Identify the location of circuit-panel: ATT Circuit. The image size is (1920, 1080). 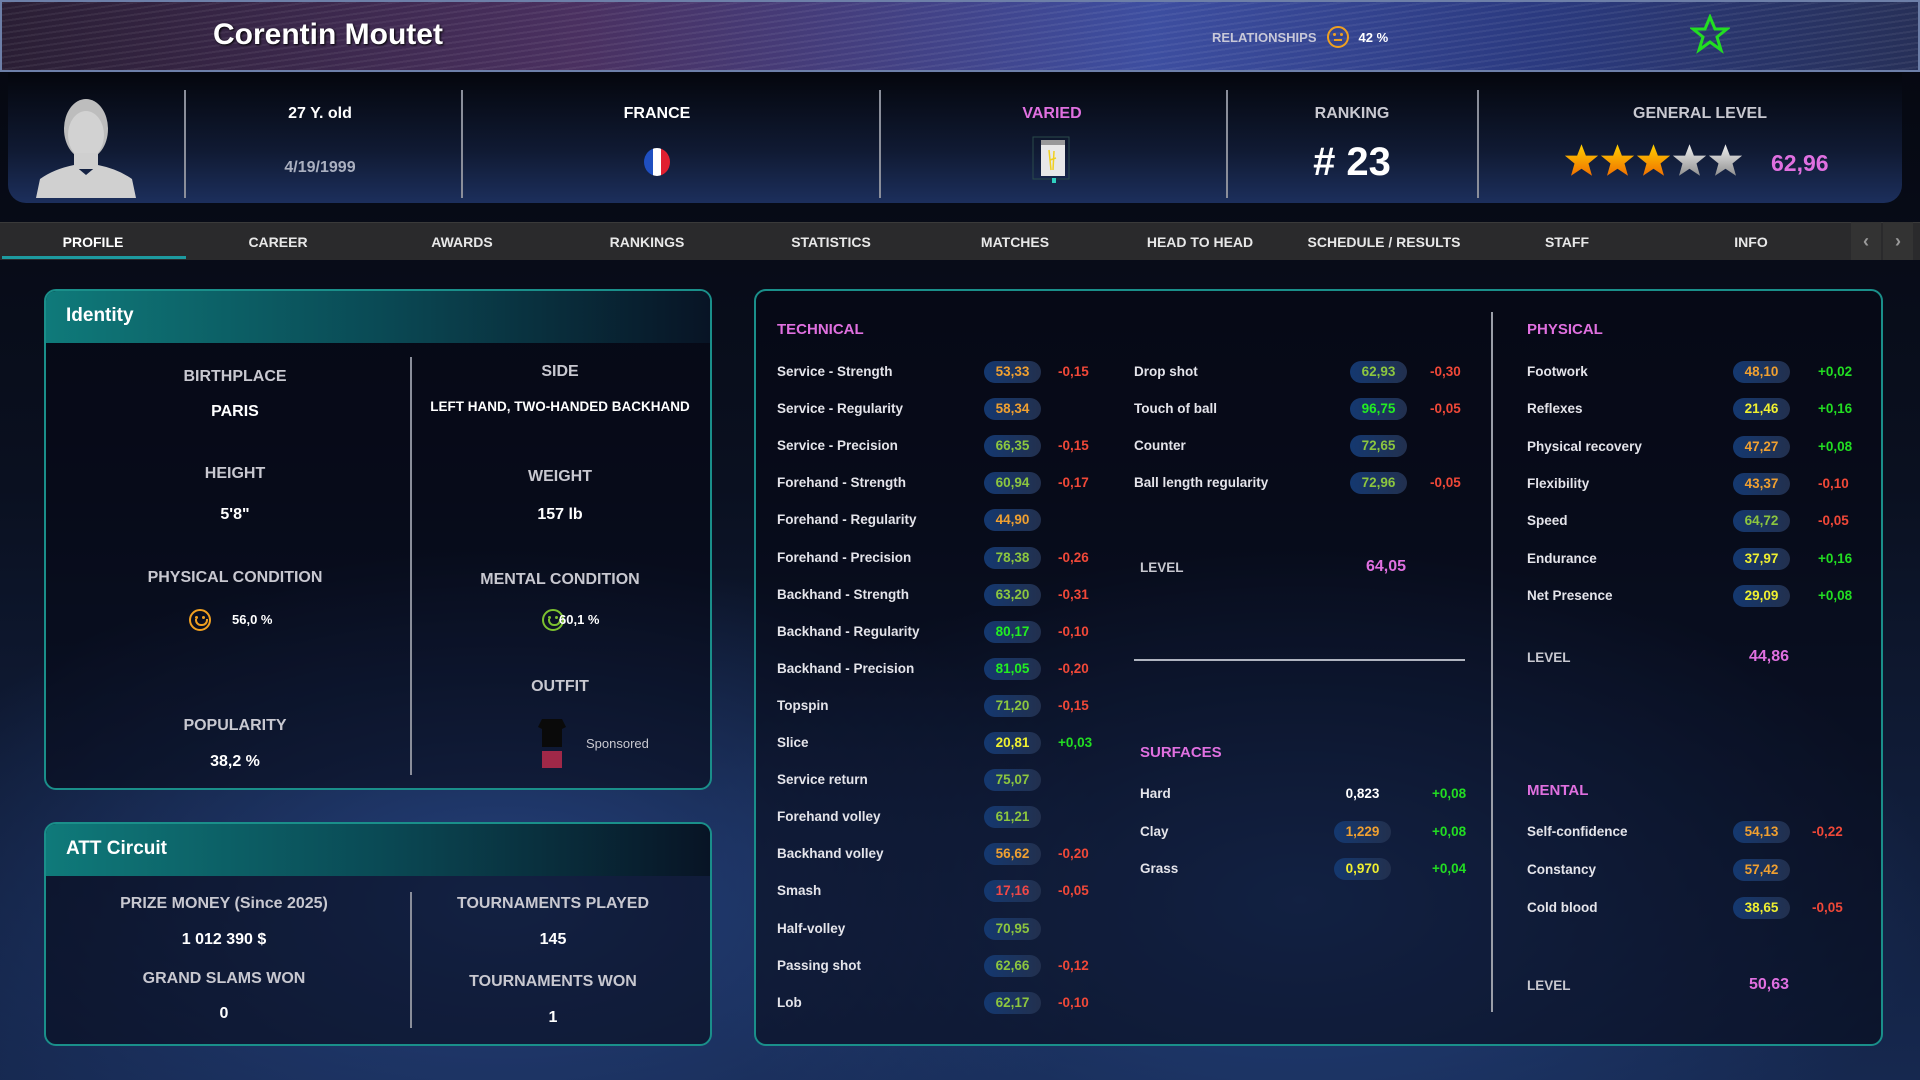
(378, 934).